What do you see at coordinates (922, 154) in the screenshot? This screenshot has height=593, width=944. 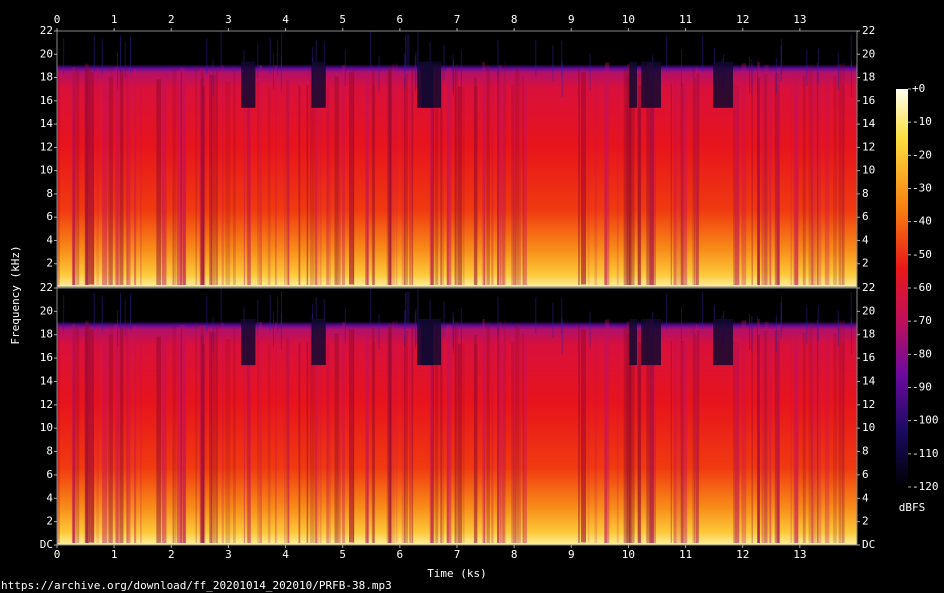 I see `colorbar-tick-label: -20` at bounding box center [922, 154].